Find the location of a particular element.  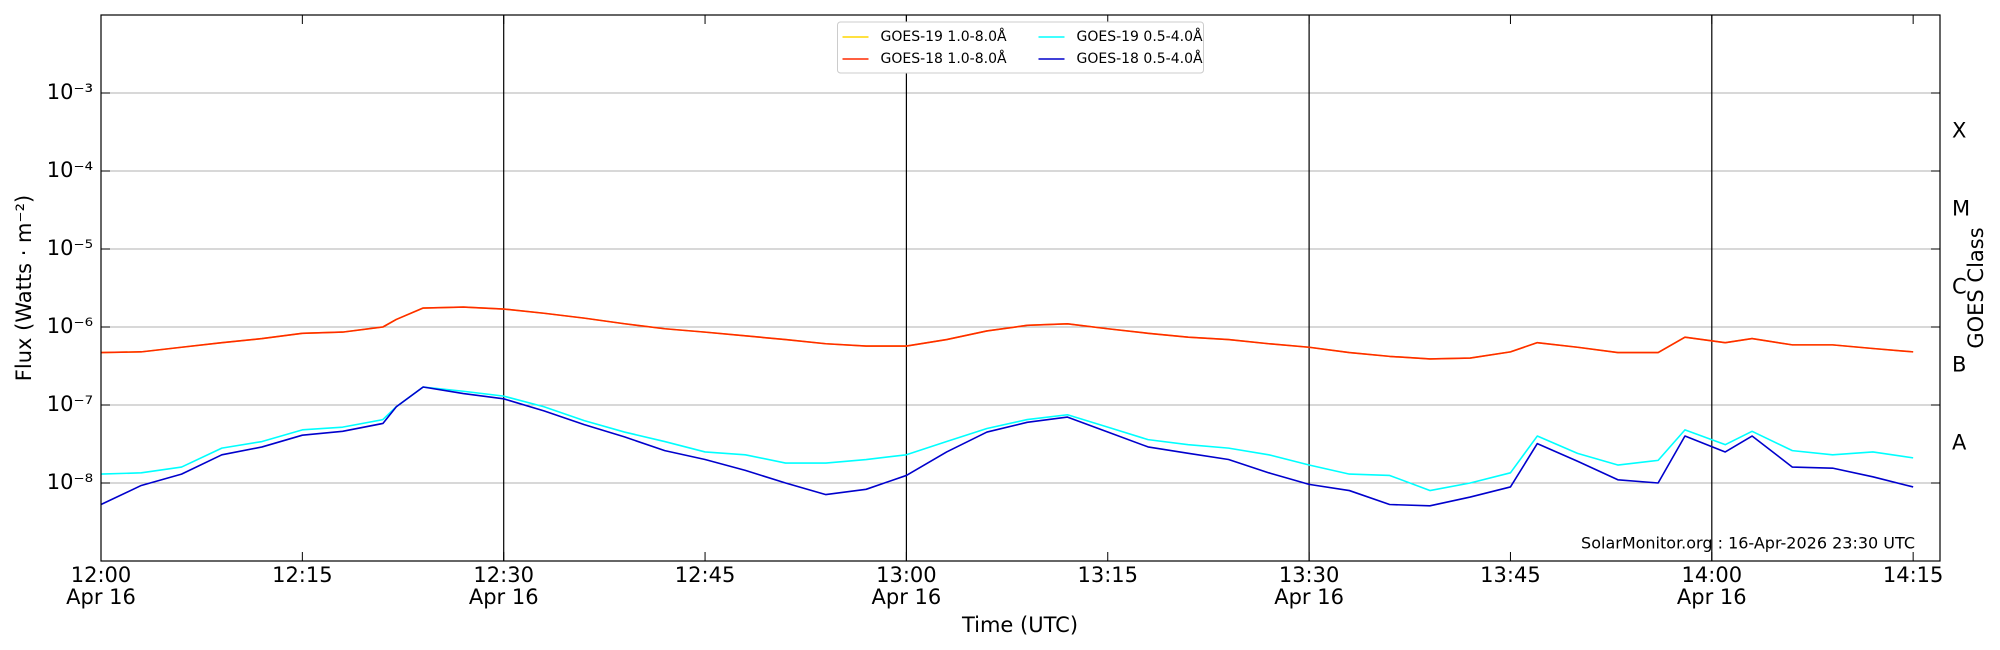

x-tick-label: 12:00 is located at coordinates (101, 575).